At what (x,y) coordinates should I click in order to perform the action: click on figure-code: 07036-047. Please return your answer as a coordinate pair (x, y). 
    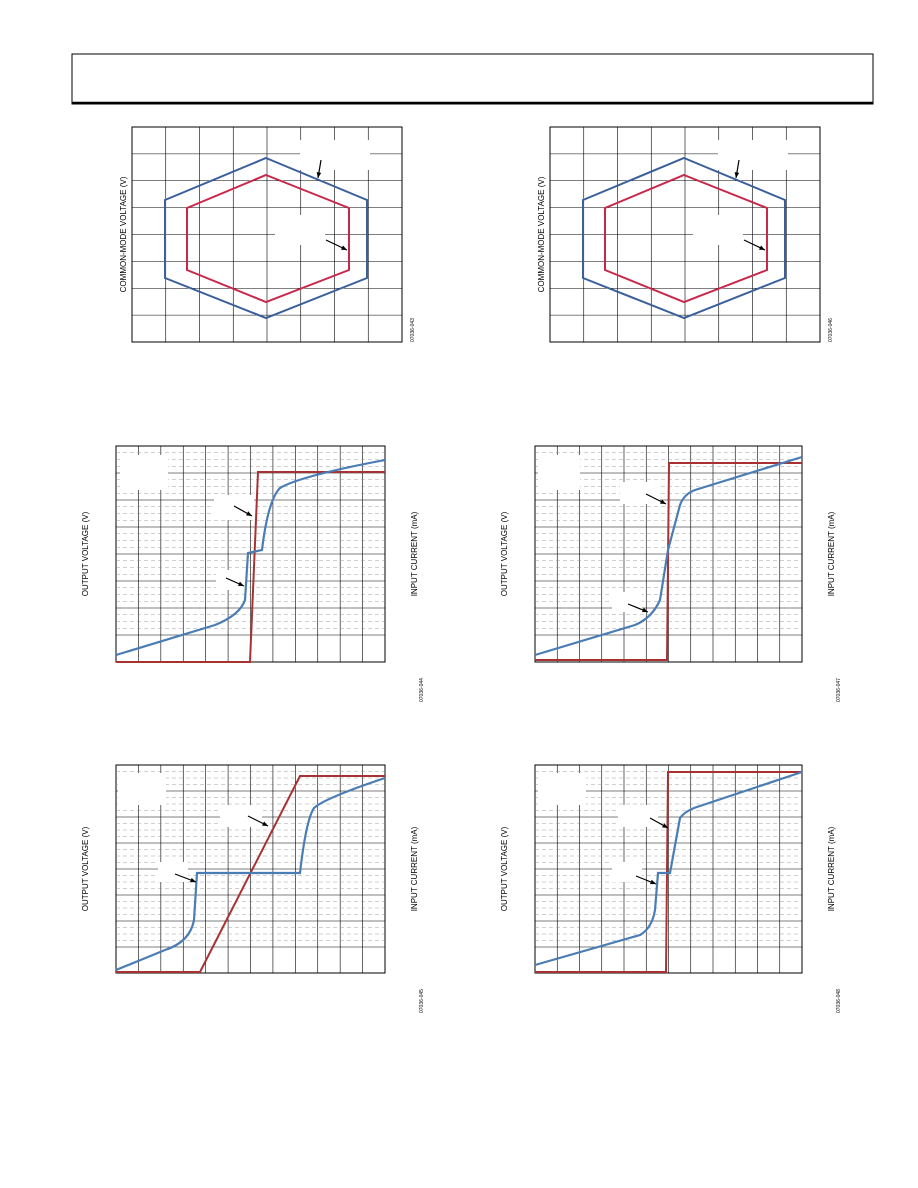
    Looking at the image, I should click on (839, 690).